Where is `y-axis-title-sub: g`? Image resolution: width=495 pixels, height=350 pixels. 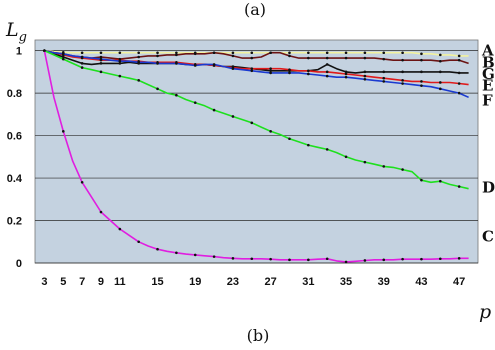
y-axis-title-sub: g is located at coordinates (23, 37).